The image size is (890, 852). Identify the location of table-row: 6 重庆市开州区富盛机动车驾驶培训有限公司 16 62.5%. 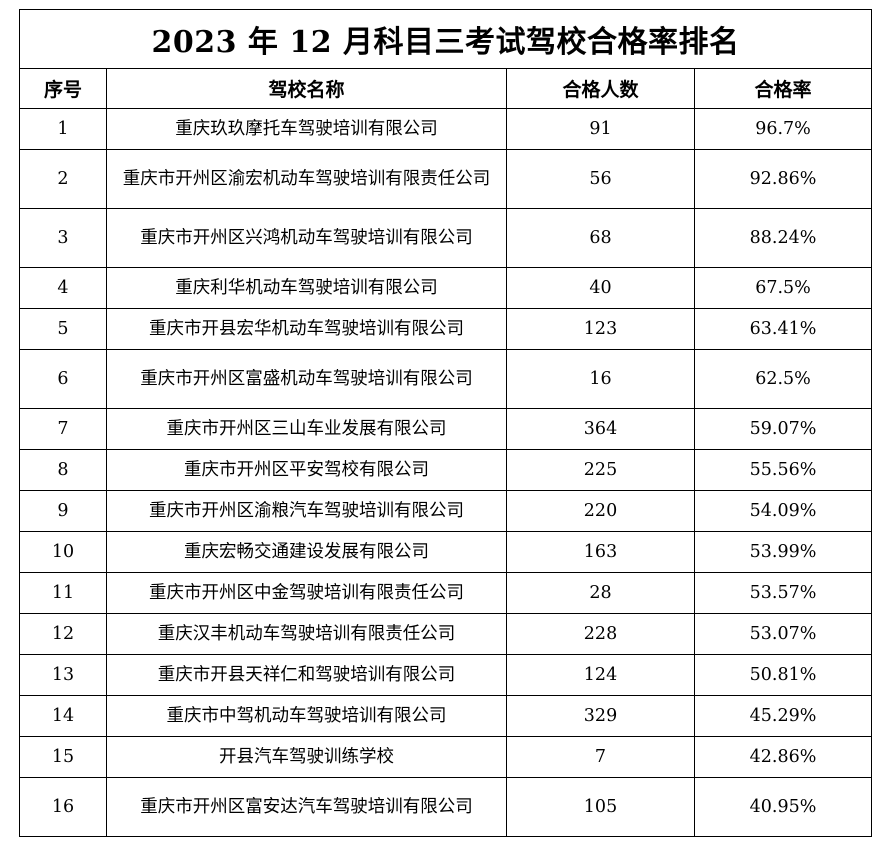
(446, 379).